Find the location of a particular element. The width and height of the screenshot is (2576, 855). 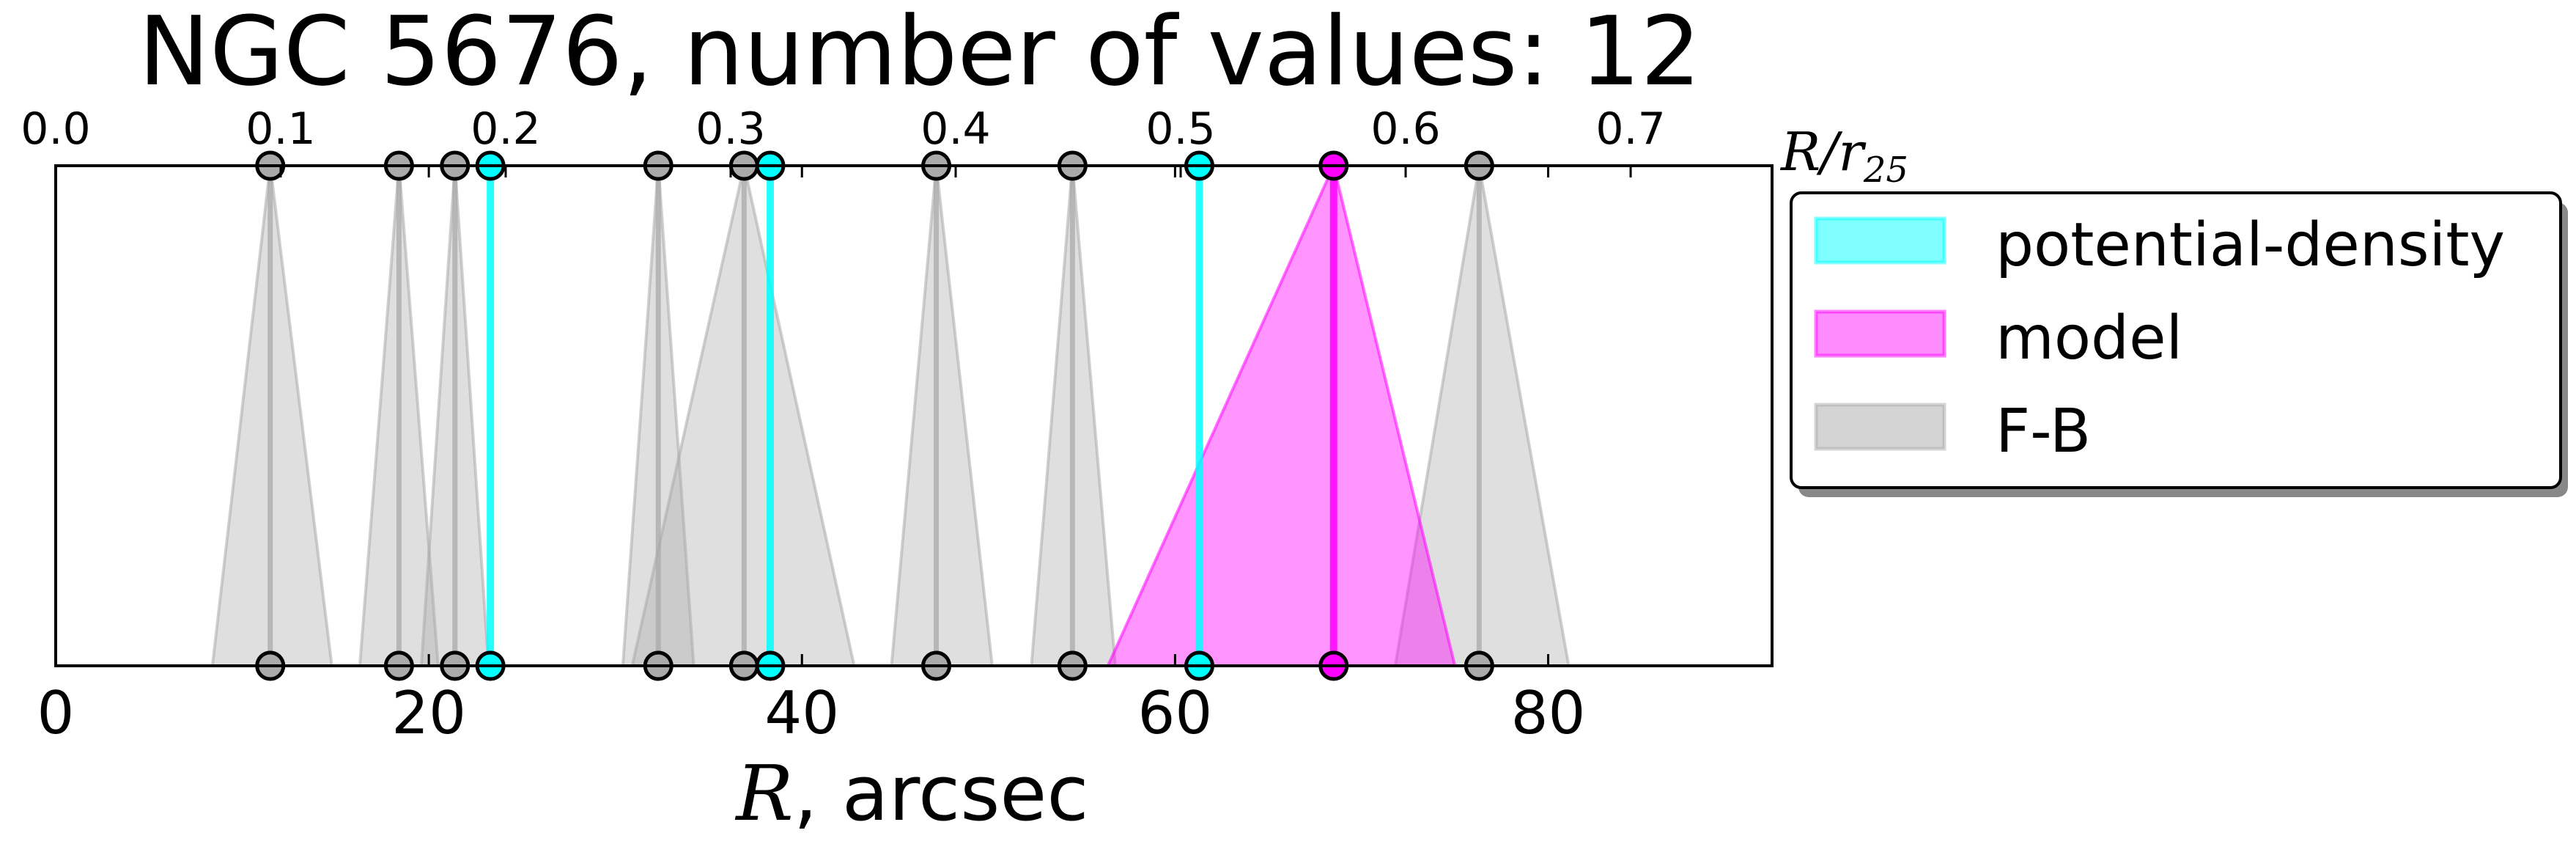

top-axis-label-subscript: 25 is located at coordinates (1885, 170).